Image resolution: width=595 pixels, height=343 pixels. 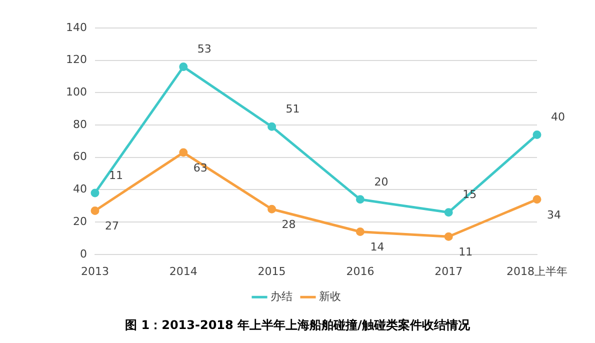 I want to click on data-label: 28, so click(x=289, y=224).